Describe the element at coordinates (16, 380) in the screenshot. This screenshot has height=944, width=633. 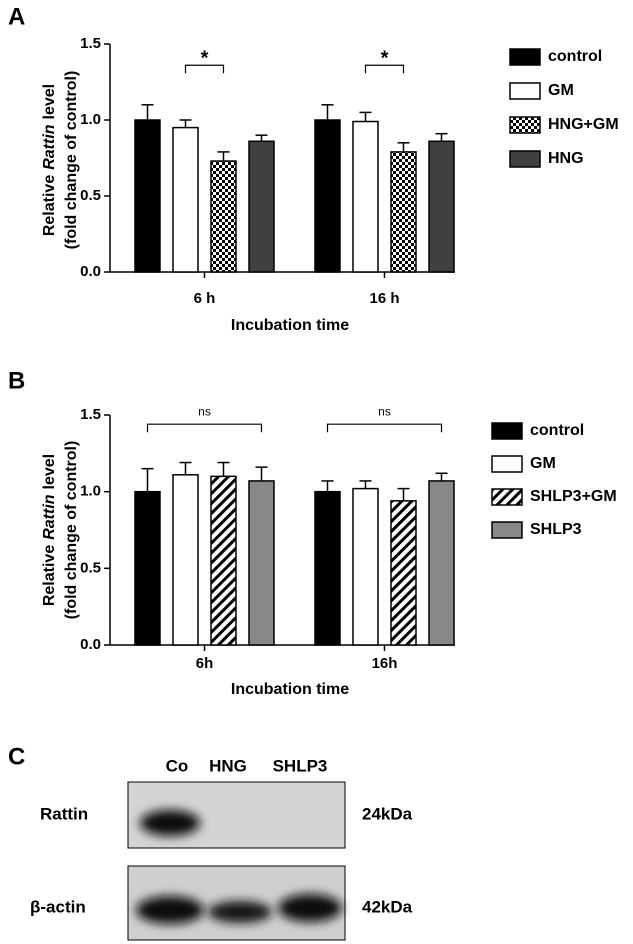
I see `panel-label: B` at that location.